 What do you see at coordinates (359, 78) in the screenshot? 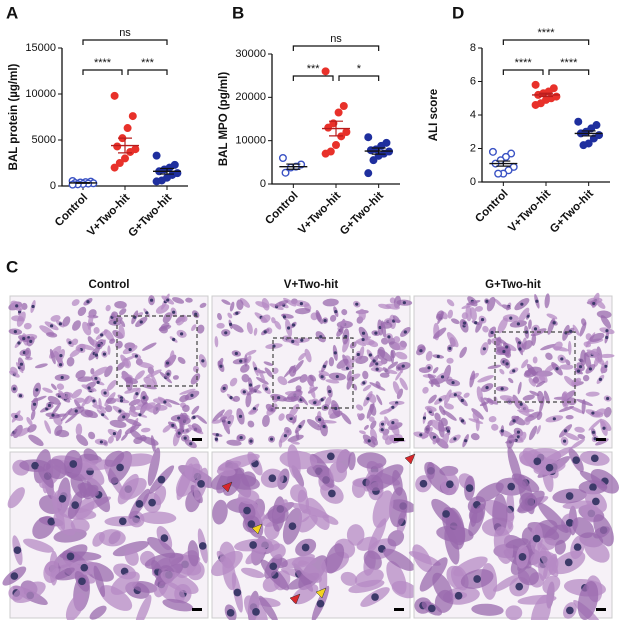
I see `significance-bracket` at bounding box center [359, 78].